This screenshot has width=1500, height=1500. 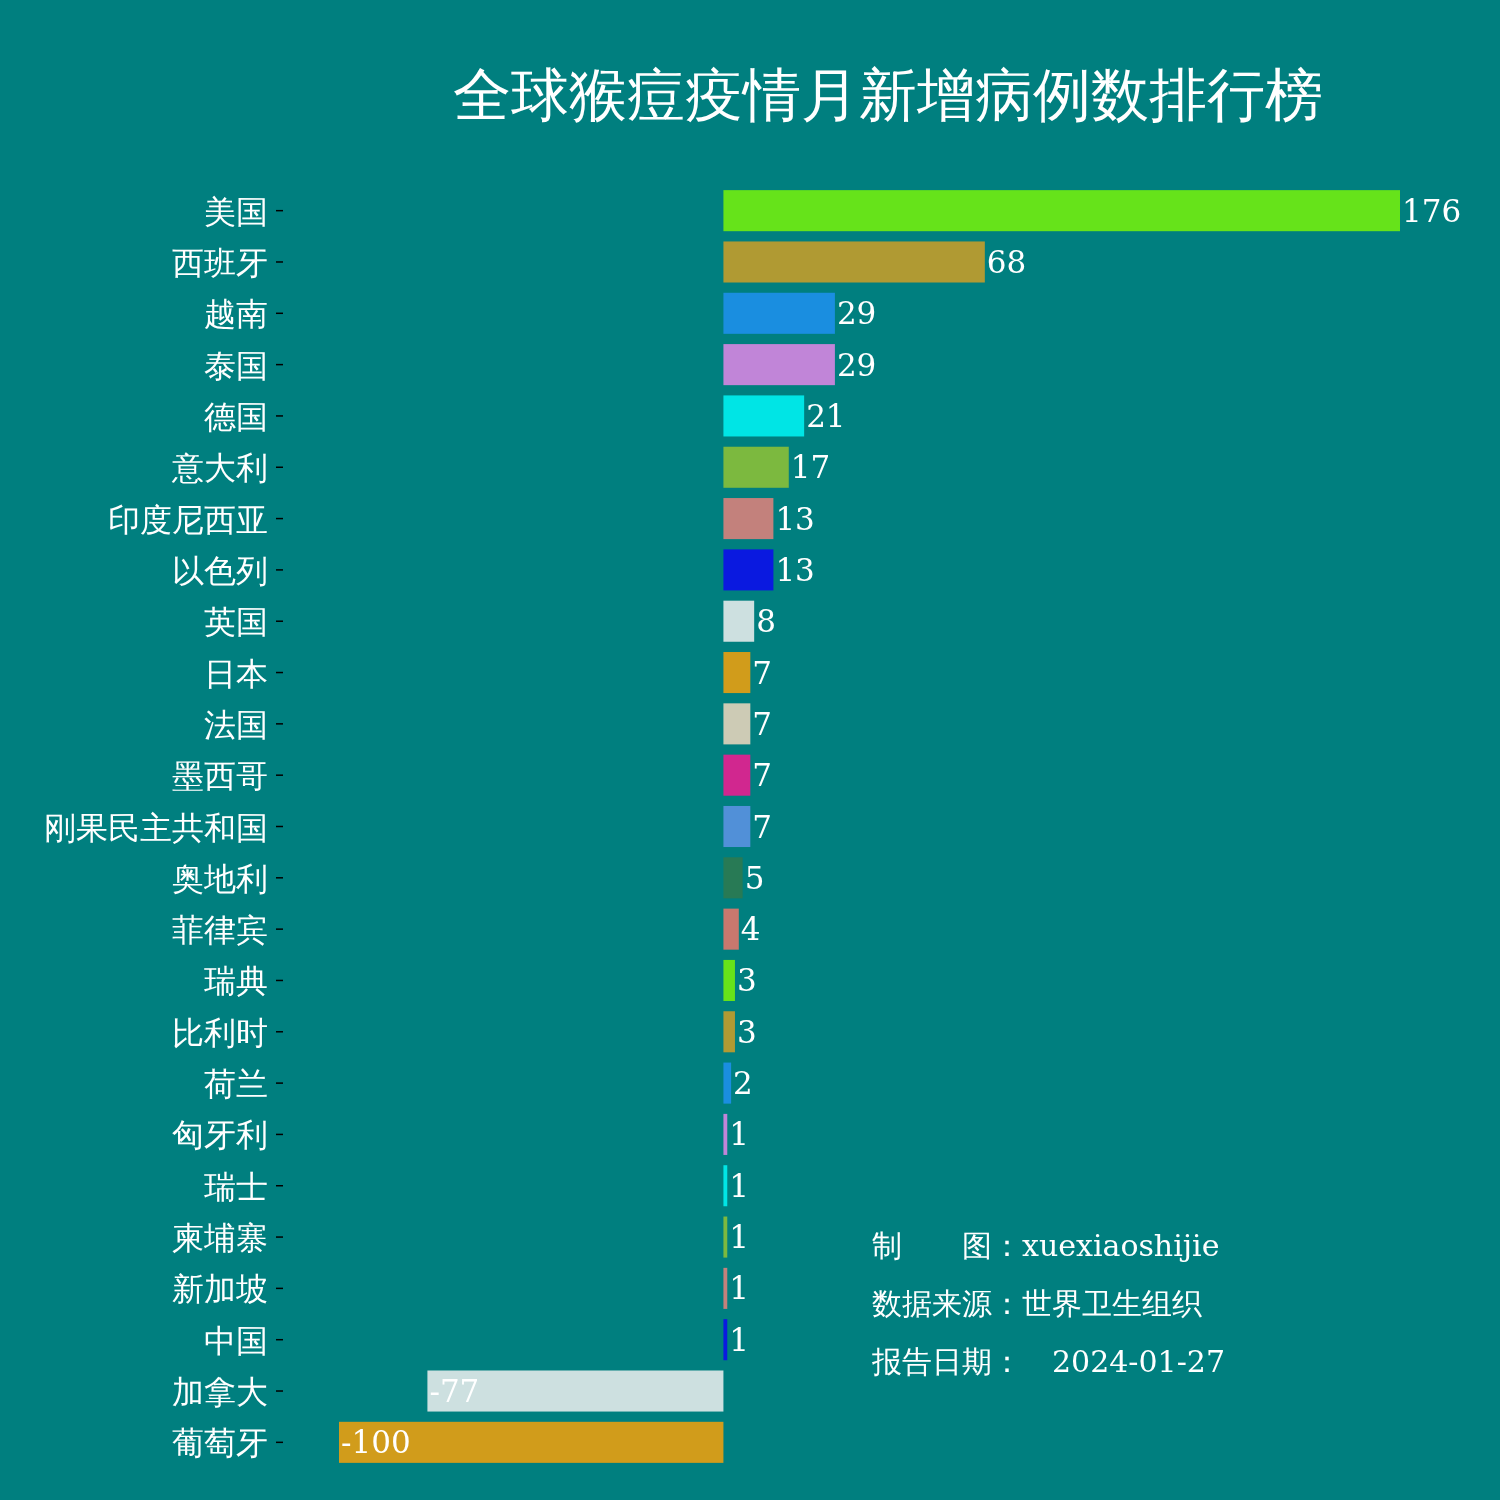 What do you see at coordinates (376, 1442) in the screenshot?
I see `data-label: -100` at bounding box center [376, 1442].